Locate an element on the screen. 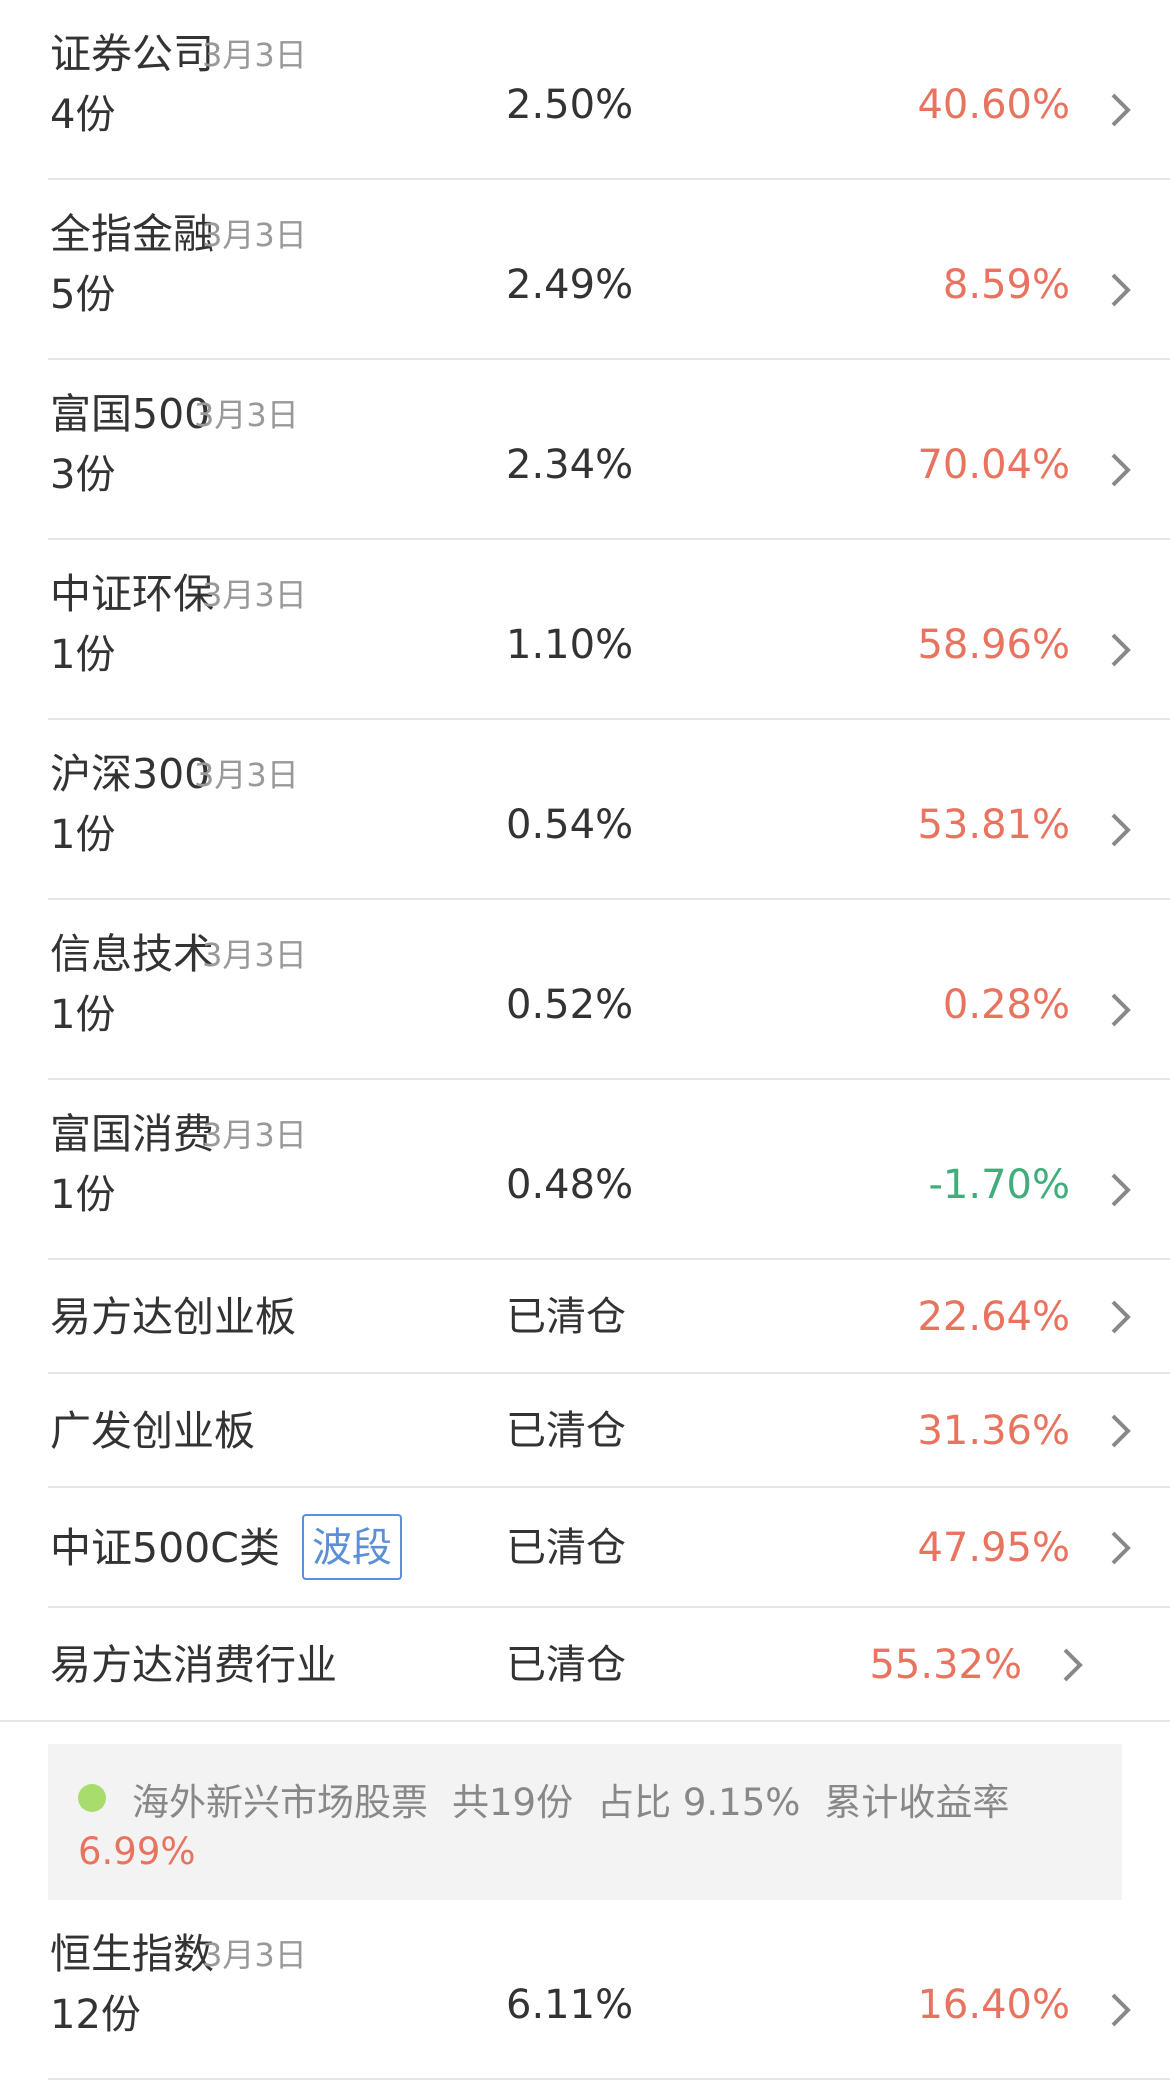 This screenshot has width=1170, height=2087. holding-row: 全指金融 3月3日 5份 2.49% 8.59% is located at coordinates (609, 270).